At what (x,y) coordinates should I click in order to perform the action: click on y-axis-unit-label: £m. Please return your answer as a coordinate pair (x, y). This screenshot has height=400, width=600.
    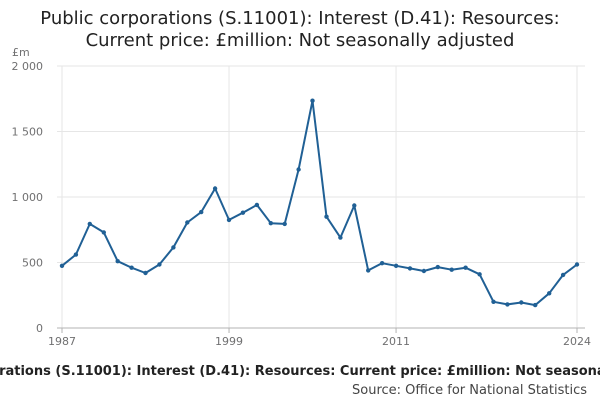
    Looking at the image, I should click on (21, 52).